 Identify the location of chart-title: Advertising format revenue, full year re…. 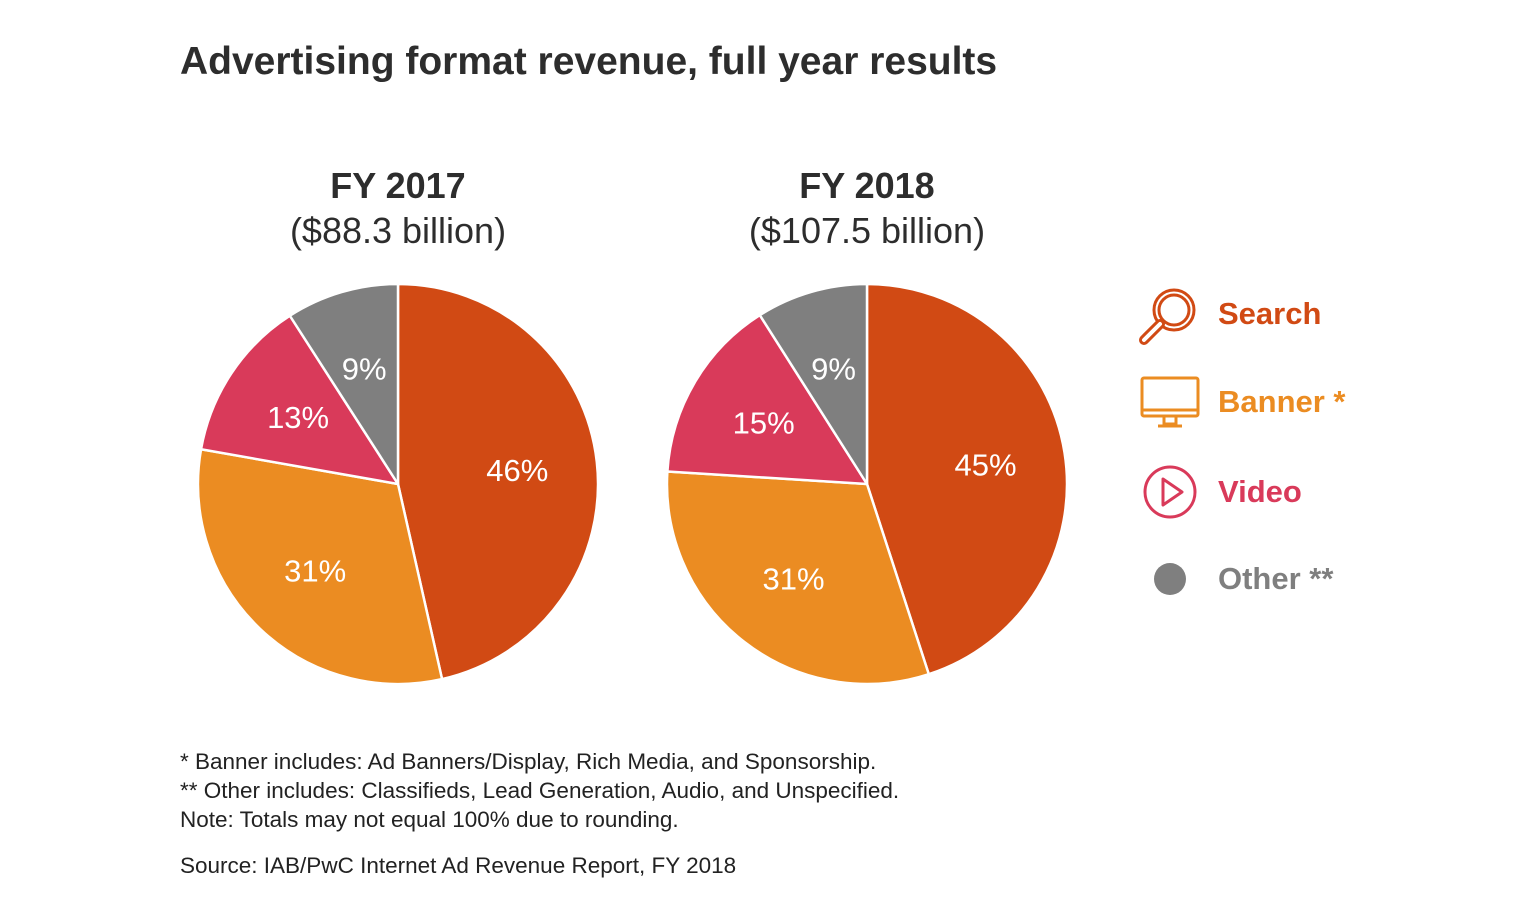
(589, 61).